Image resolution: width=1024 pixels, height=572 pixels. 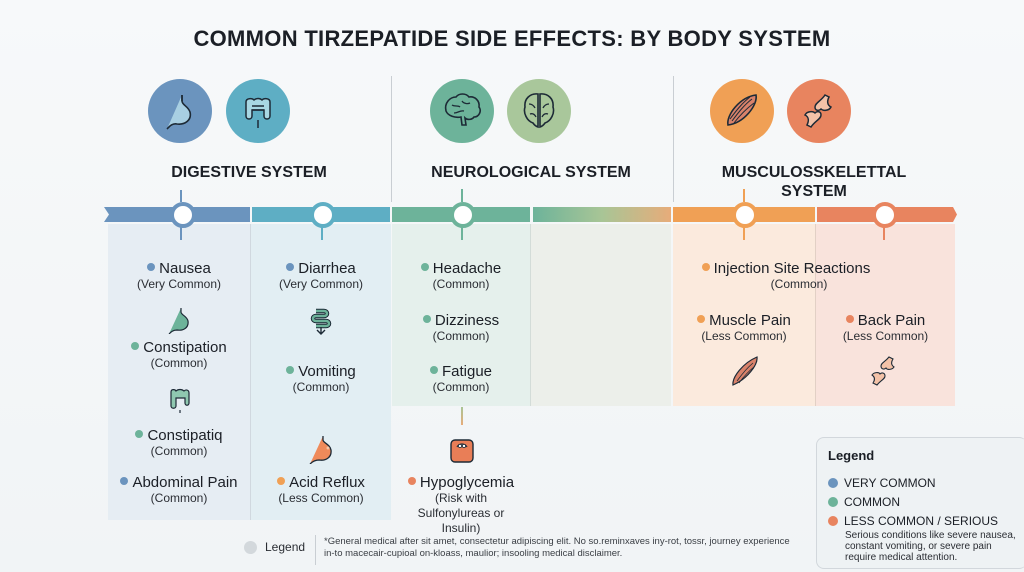 I want to click on side-effect-headache: Headache (Common), so click(x=461, y=276).